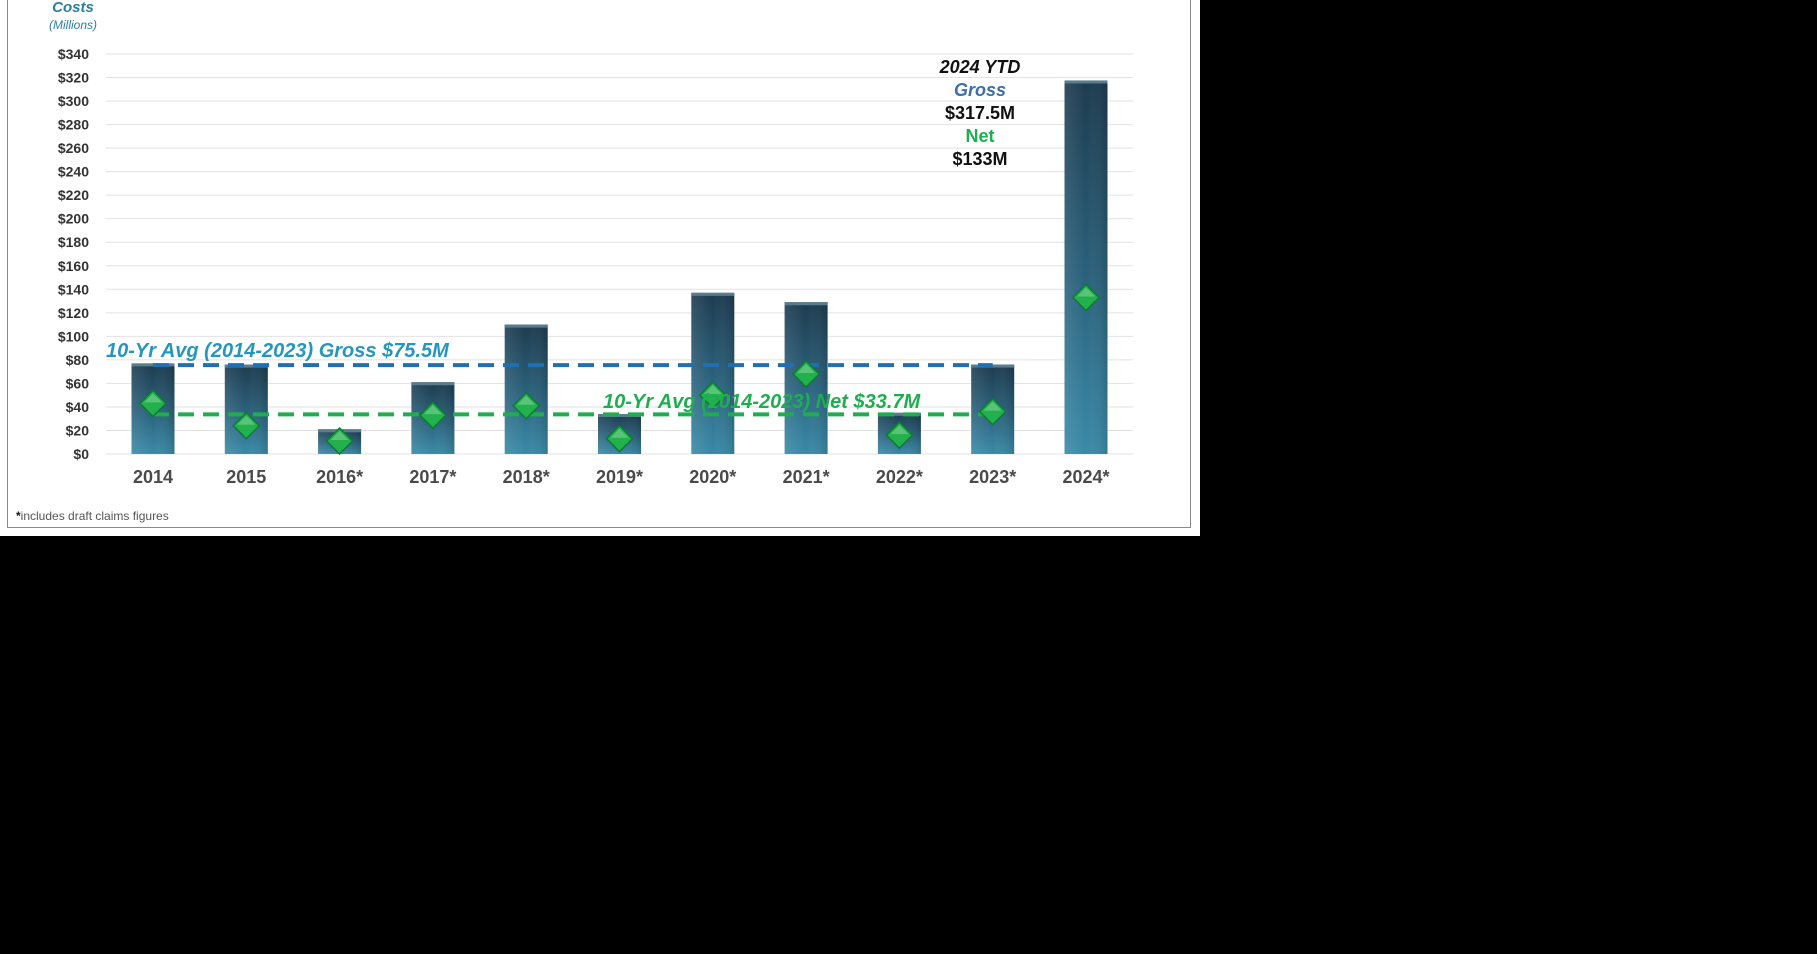  I want to click on x-tick-label: 2016*, so click(339, 477).